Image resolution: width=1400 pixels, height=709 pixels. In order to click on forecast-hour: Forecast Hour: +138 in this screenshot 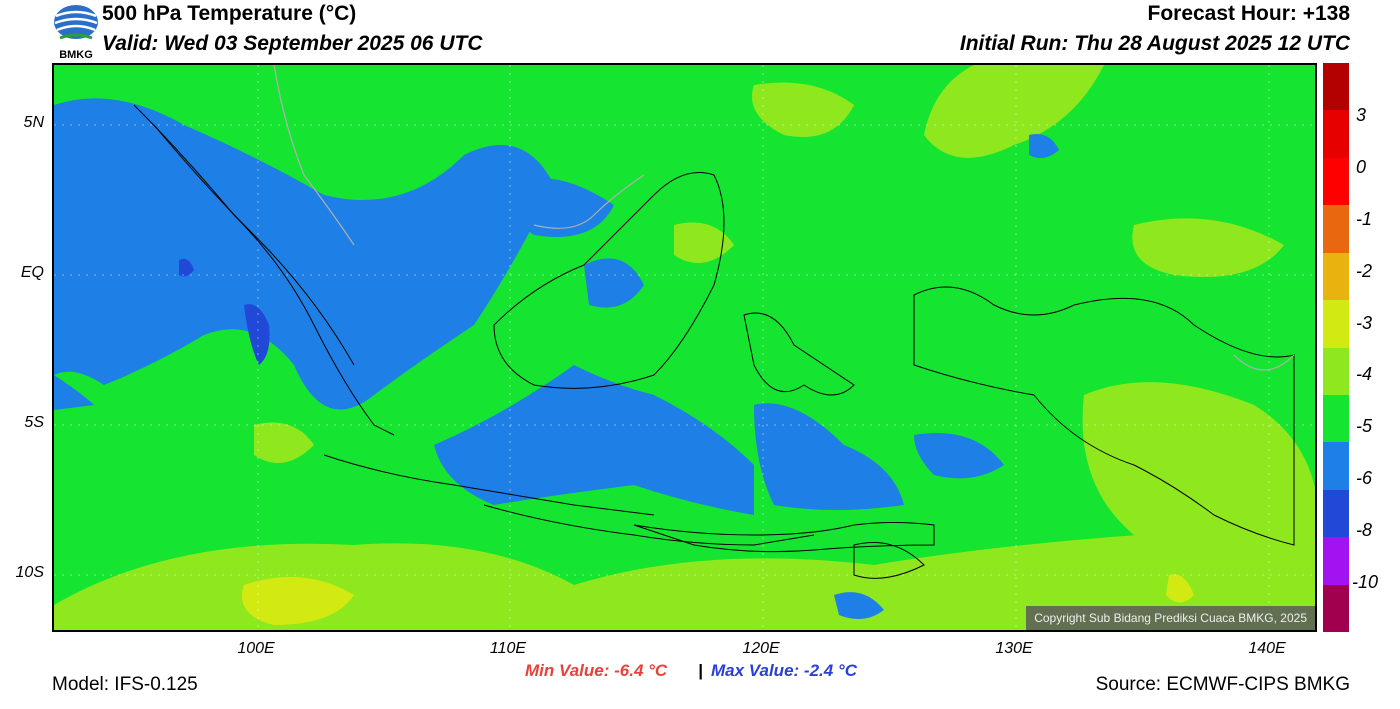, I will do `click(1249, 13)`.